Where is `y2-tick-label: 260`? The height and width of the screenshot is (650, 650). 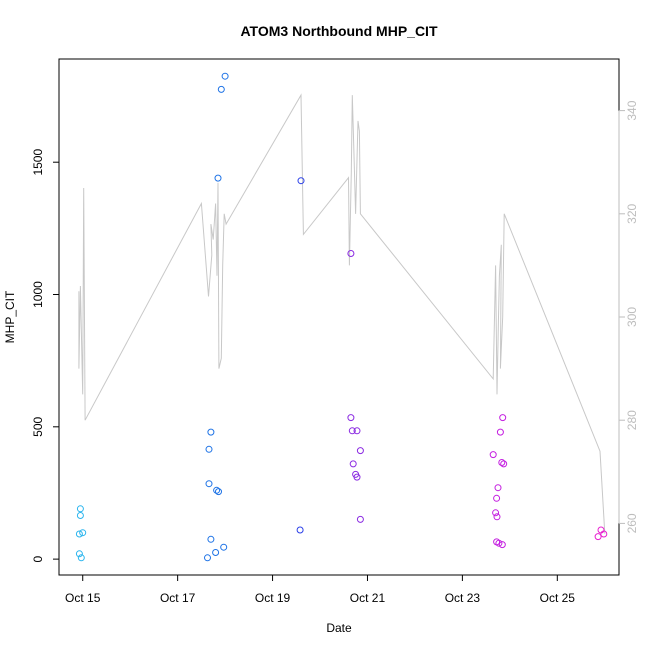 y2-tick-label: 260 is located at coordinates (632, 523).